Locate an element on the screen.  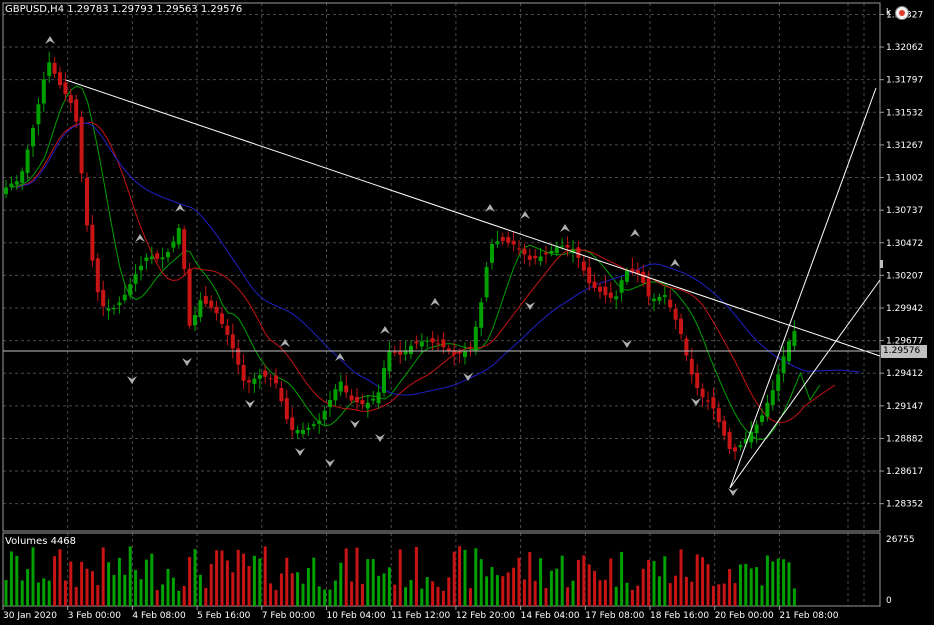
current-price-label: 1.29576 is located at coordinates (904, 351).